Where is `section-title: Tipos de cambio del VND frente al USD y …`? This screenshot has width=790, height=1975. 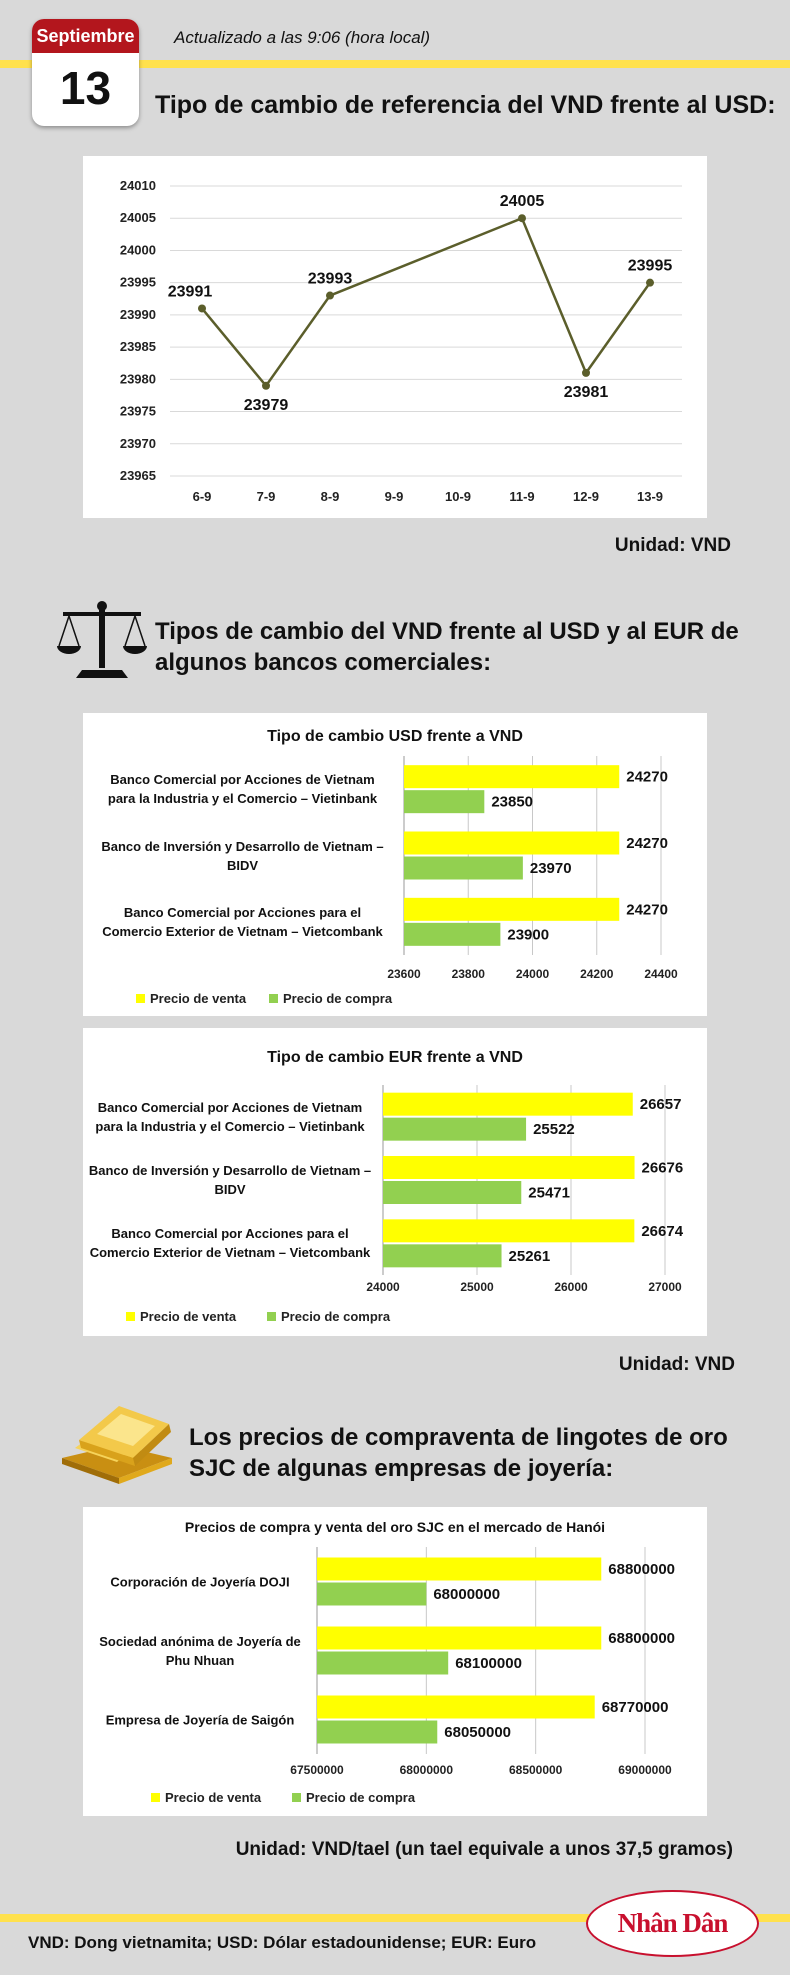
section-title: Tipos de cambio del VND frente al USD y … is located at coordinates (447, 647).